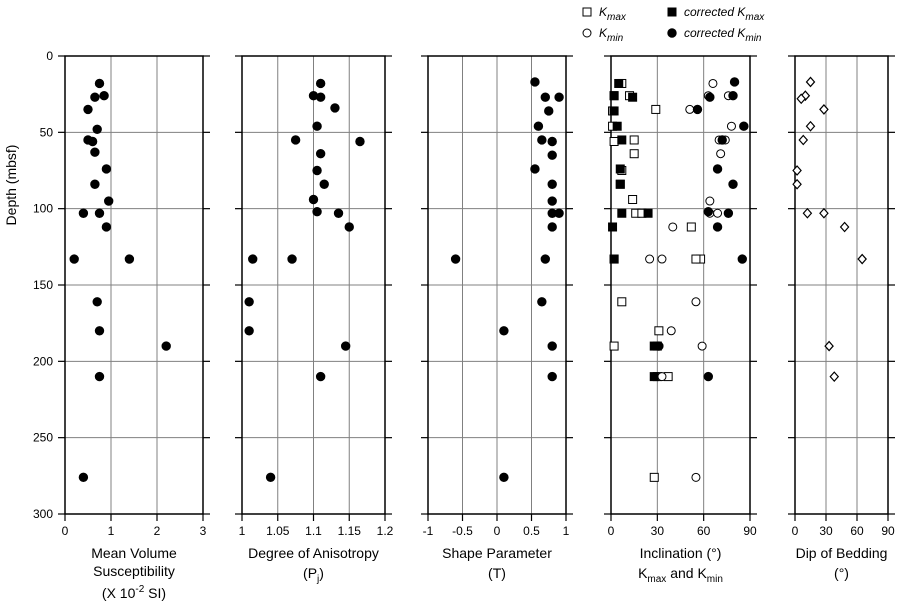  What do you see at coordinates (497, 573) in the screenshot?
I see `x-axis-title: (T)` at bounding box center [497, 573].